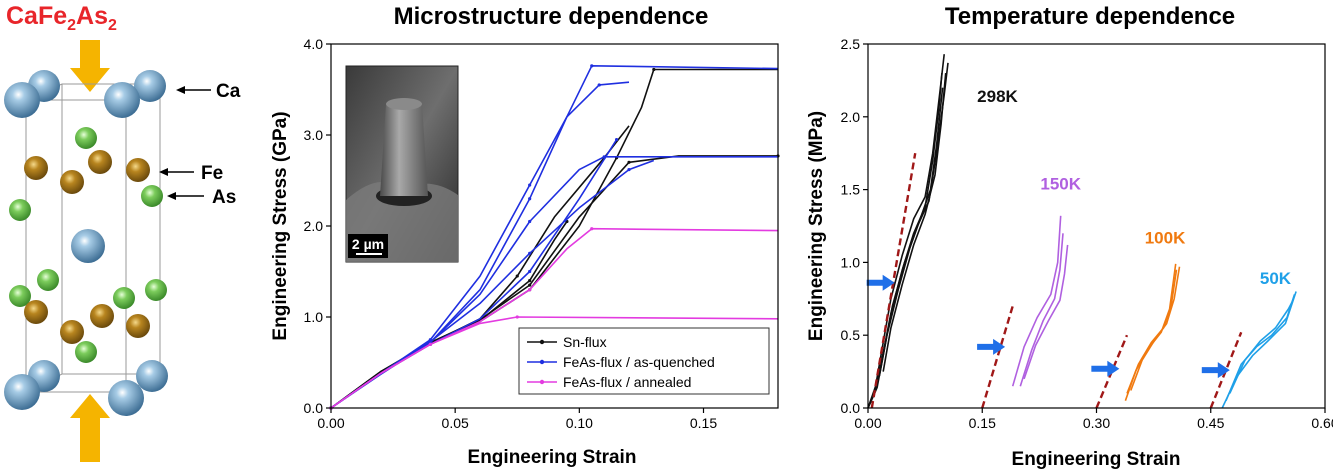 The image size is (1333, 470). Describe the element at coordinates (851, 190) in the screenshot. I see `chart2-ytick-label: 1.5` at that location.